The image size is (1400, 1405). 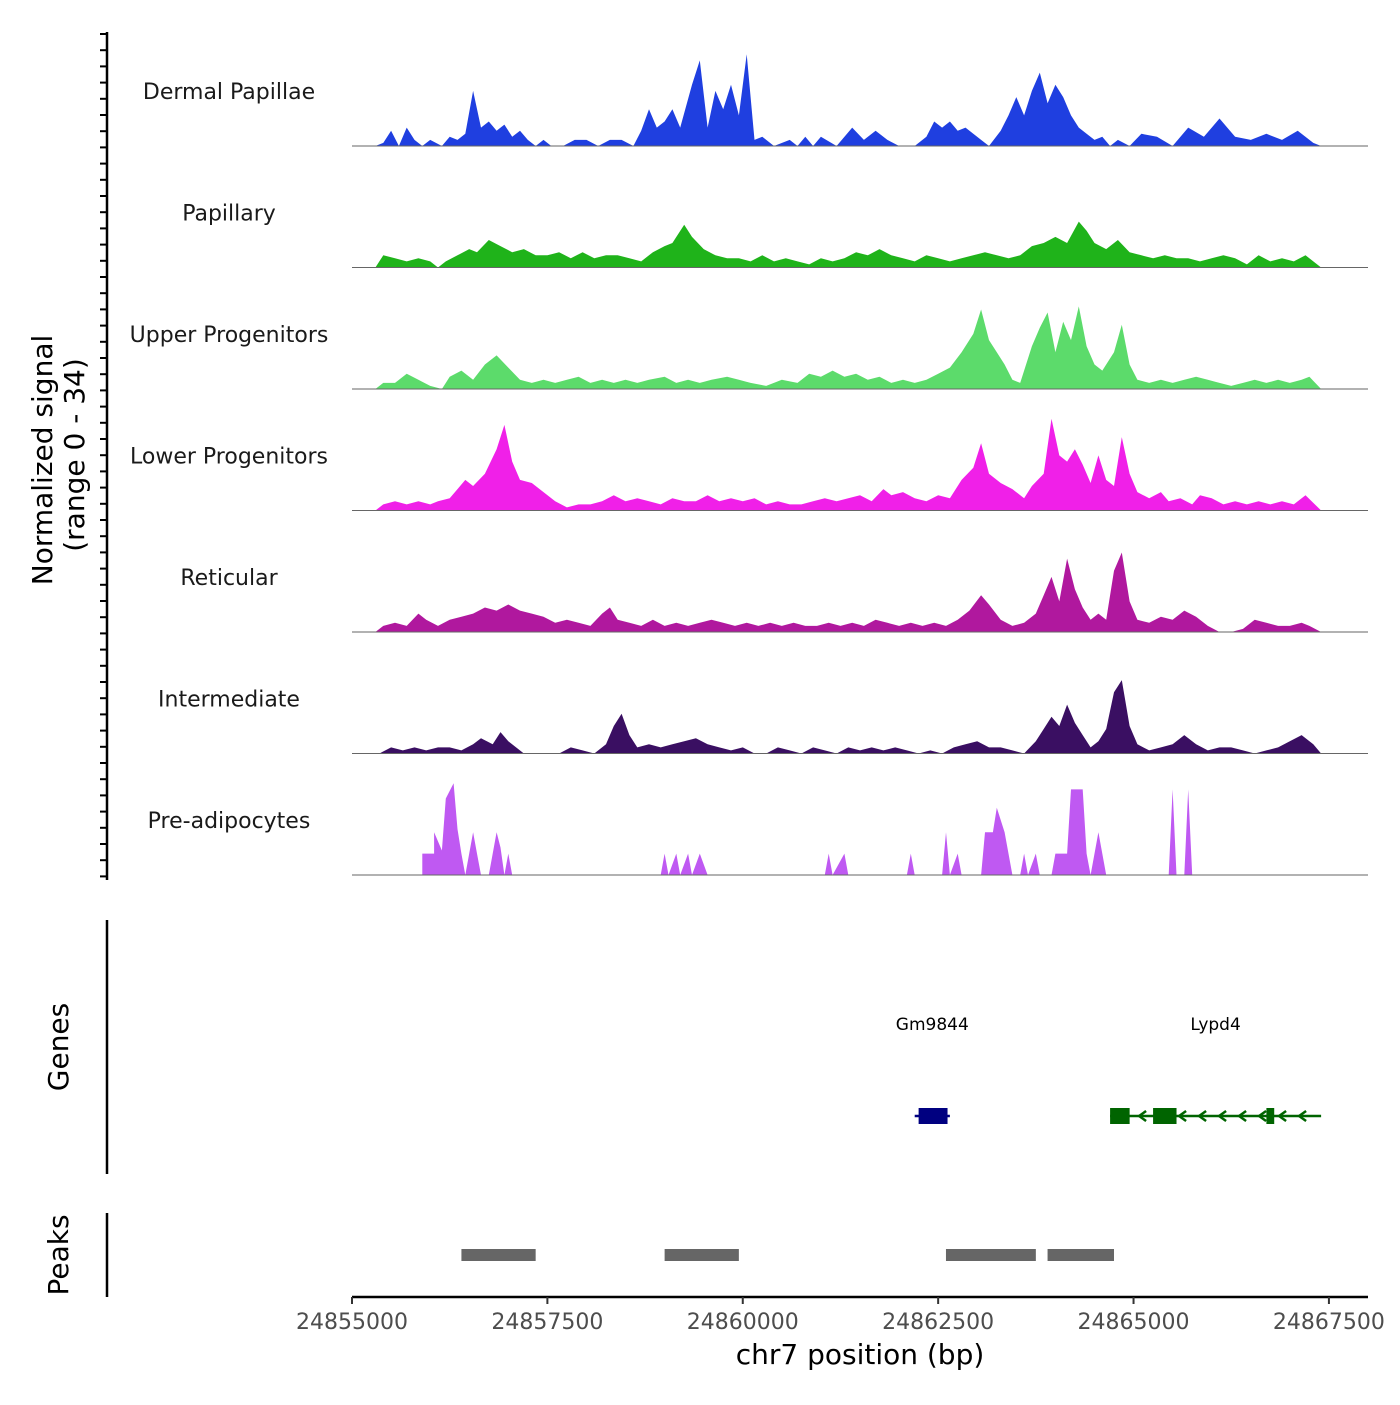 What do you see at coordinates (807, 829) in the screenshot?
I see `coverage-area-pre-adipocytes` at bounding box center [807, 829].